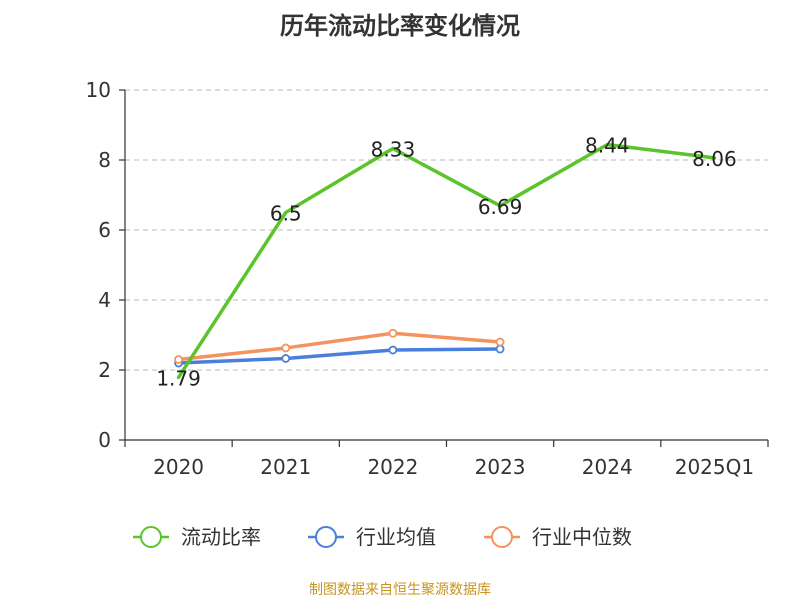  Describe the element at coordinates (104, 300) in the screenshot. I see `y-tick-label: 4` at that location.